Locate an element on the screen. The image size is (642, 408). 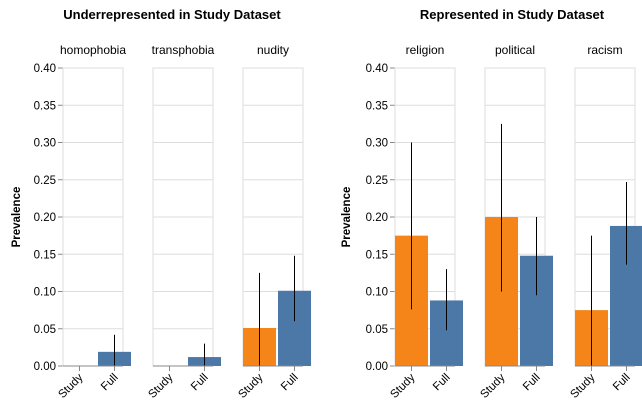
facet-racism: racism Study Full is located at coordinates (605, 222).